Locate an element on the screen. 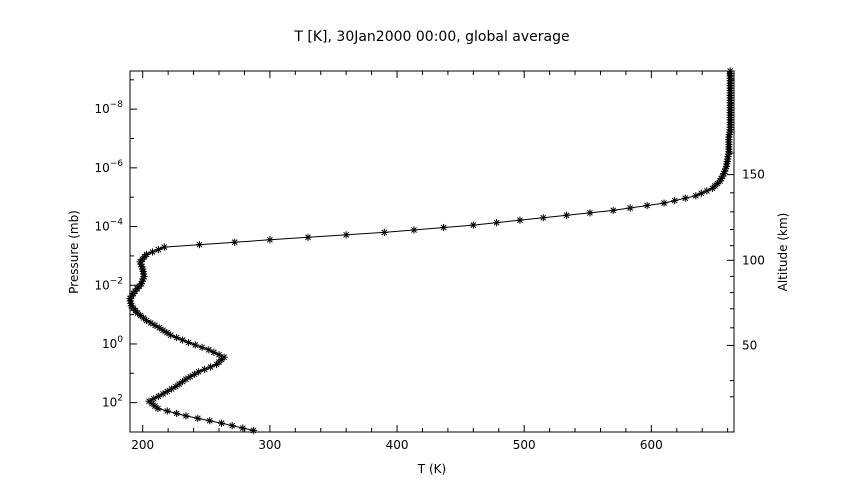 The height and width of the screenshot is (480, 864). x-tick-label: 300 is located at coordinates (269, 445).